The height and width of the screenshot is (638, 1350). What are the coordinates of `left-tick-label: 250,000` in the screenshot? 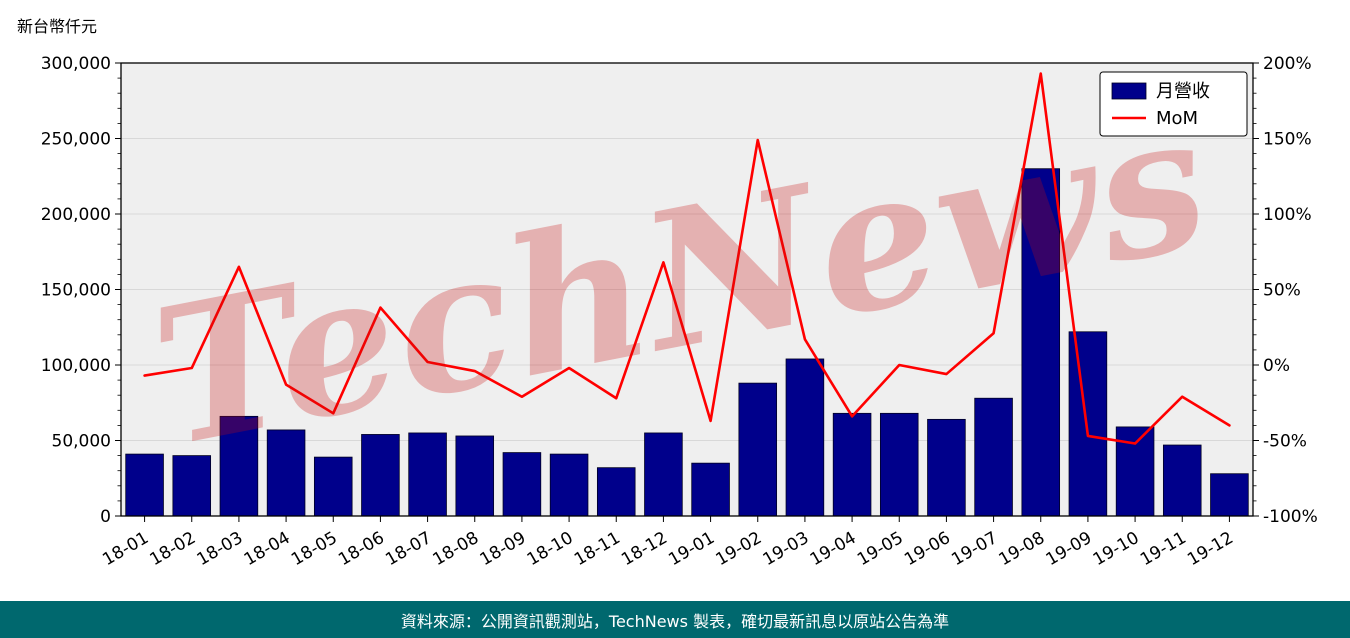 It's located at (76, 140).